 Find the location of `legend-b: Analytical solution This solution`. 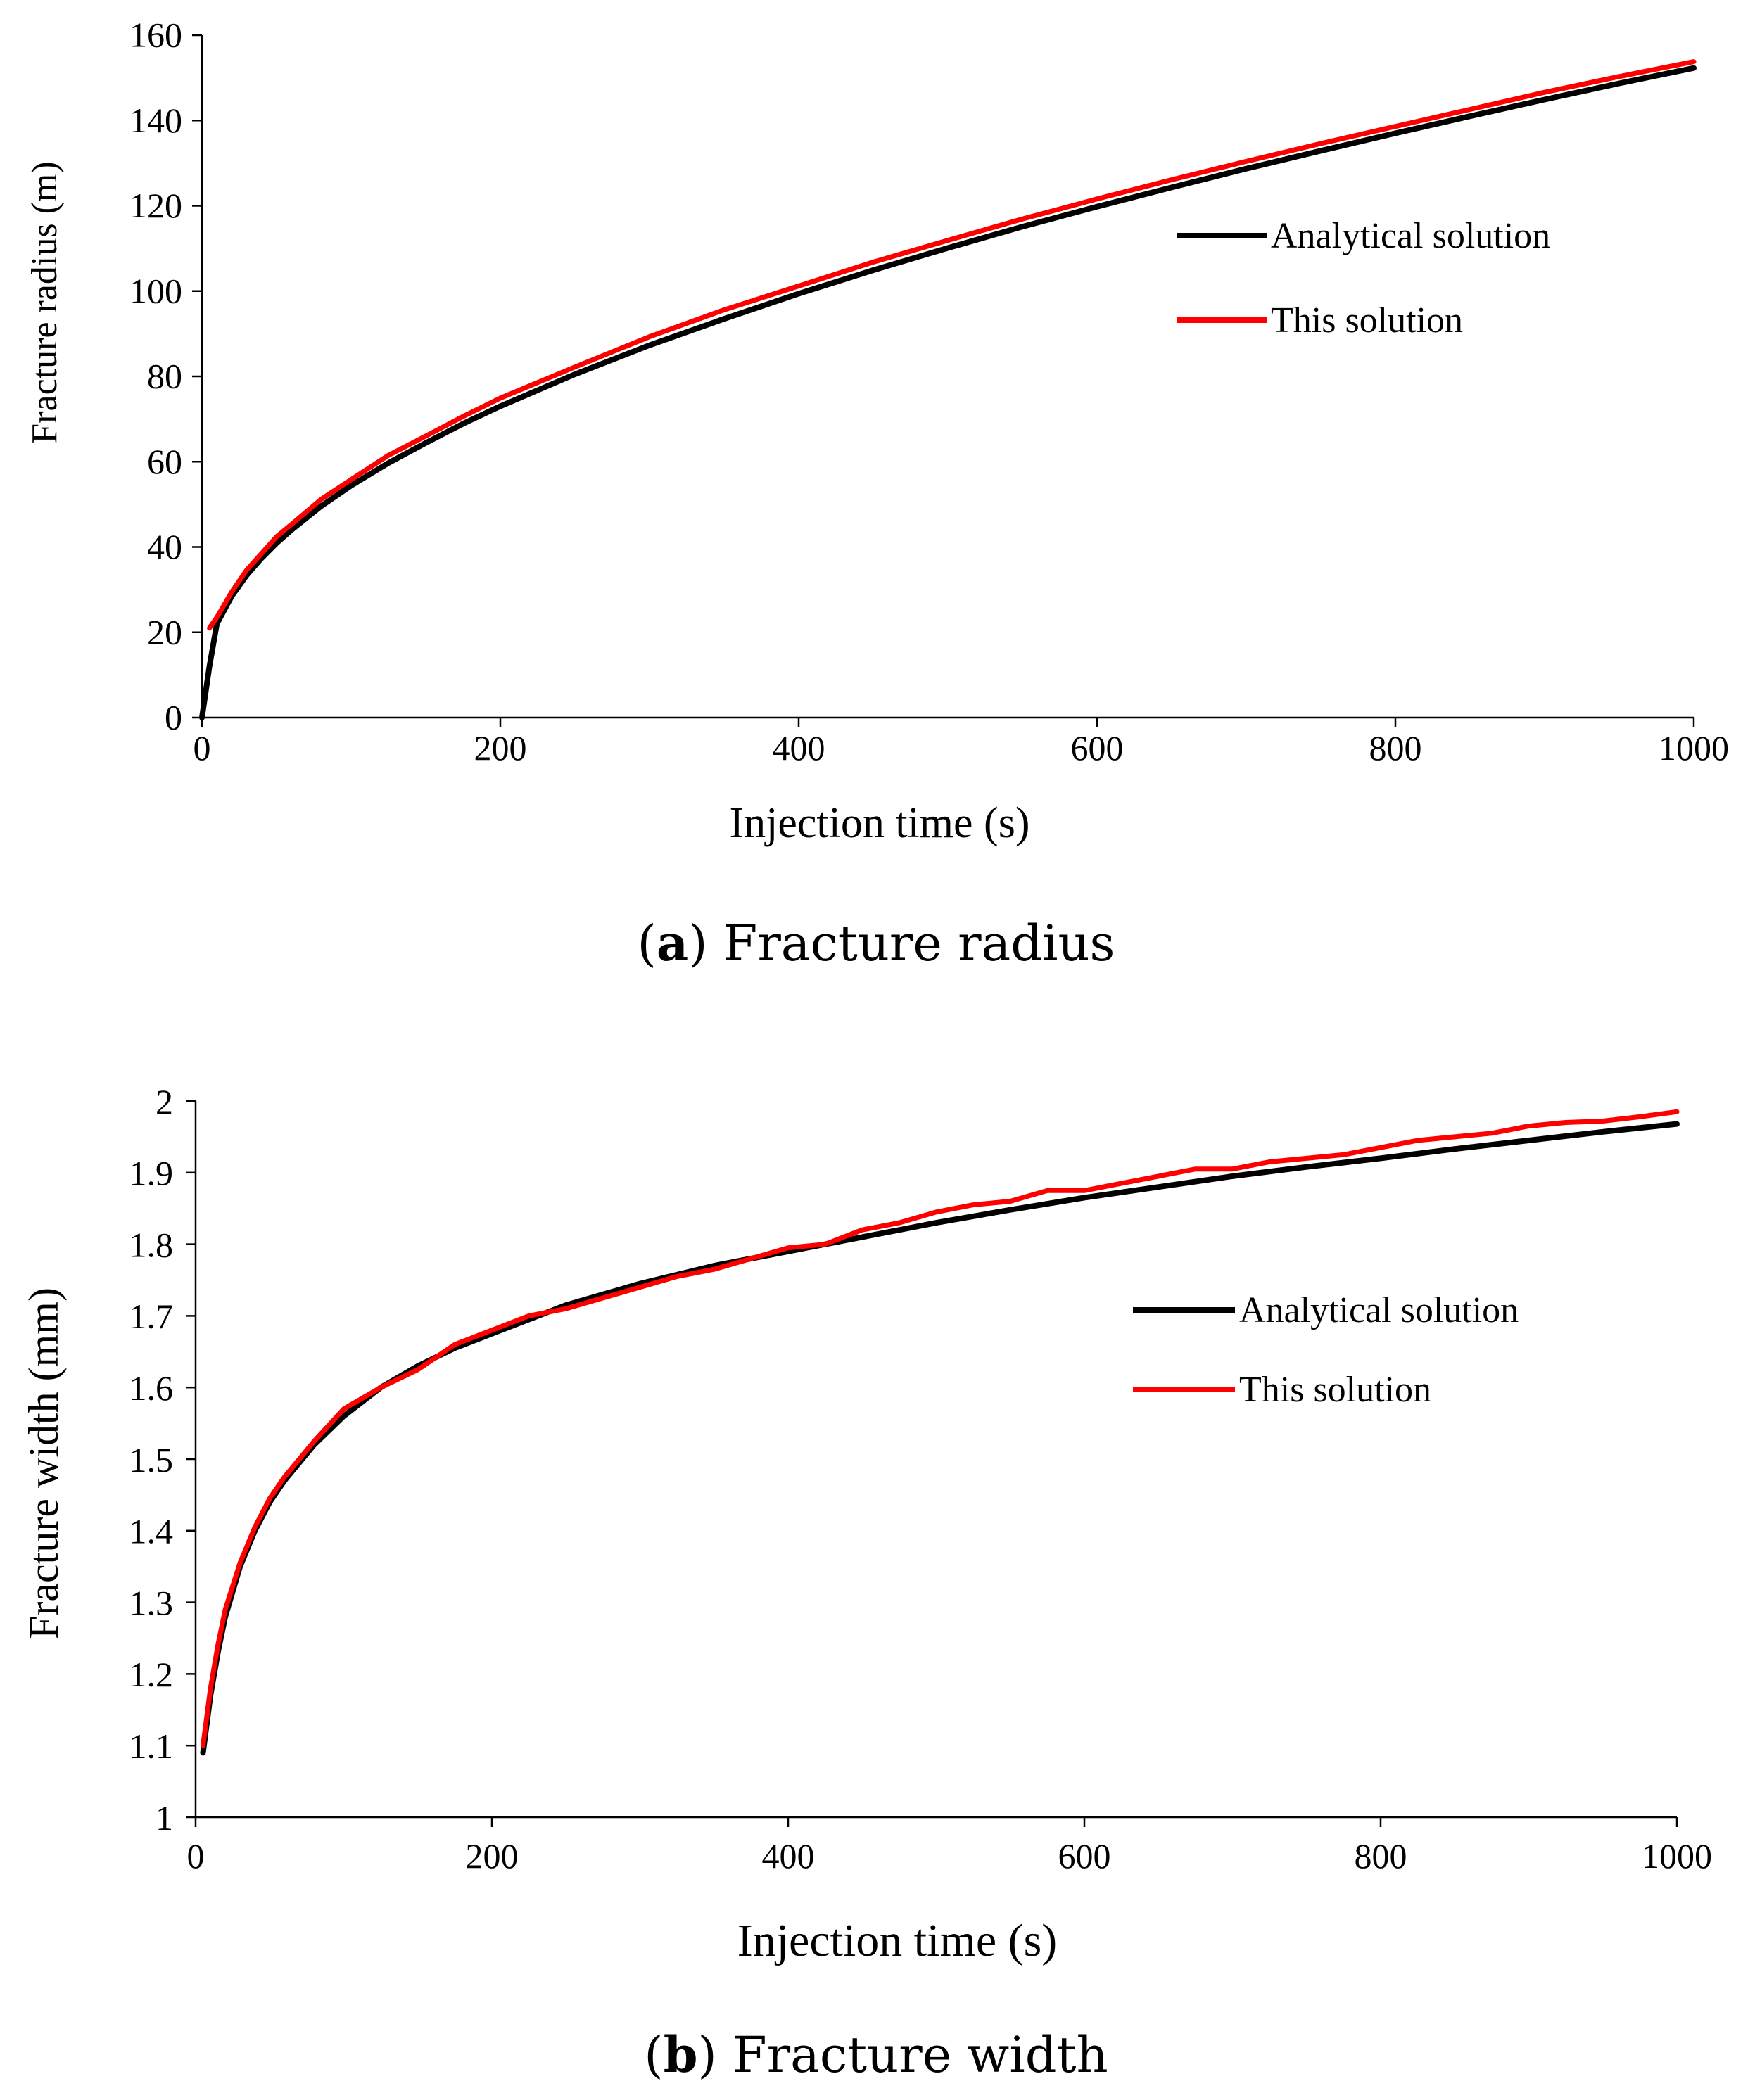

legend-b: Analytical solution This solution is located at coordinates (1326, 1350).